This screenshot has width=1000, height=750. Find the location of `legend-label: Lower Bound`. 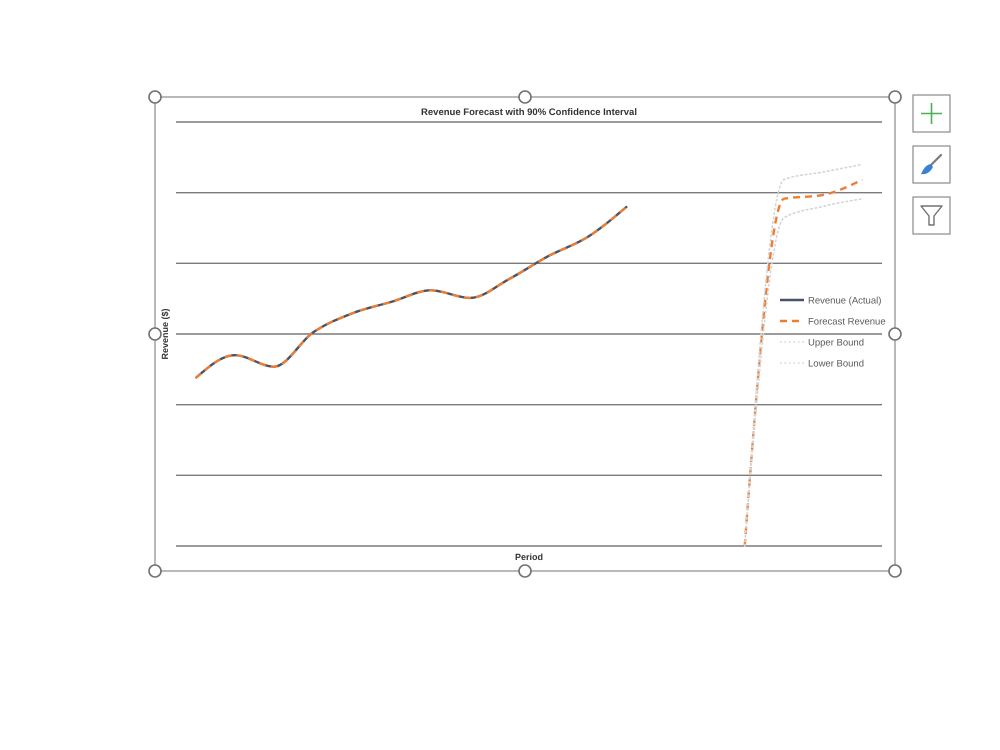

legend-label: Lower Bound is located at coordinates (836, 364).